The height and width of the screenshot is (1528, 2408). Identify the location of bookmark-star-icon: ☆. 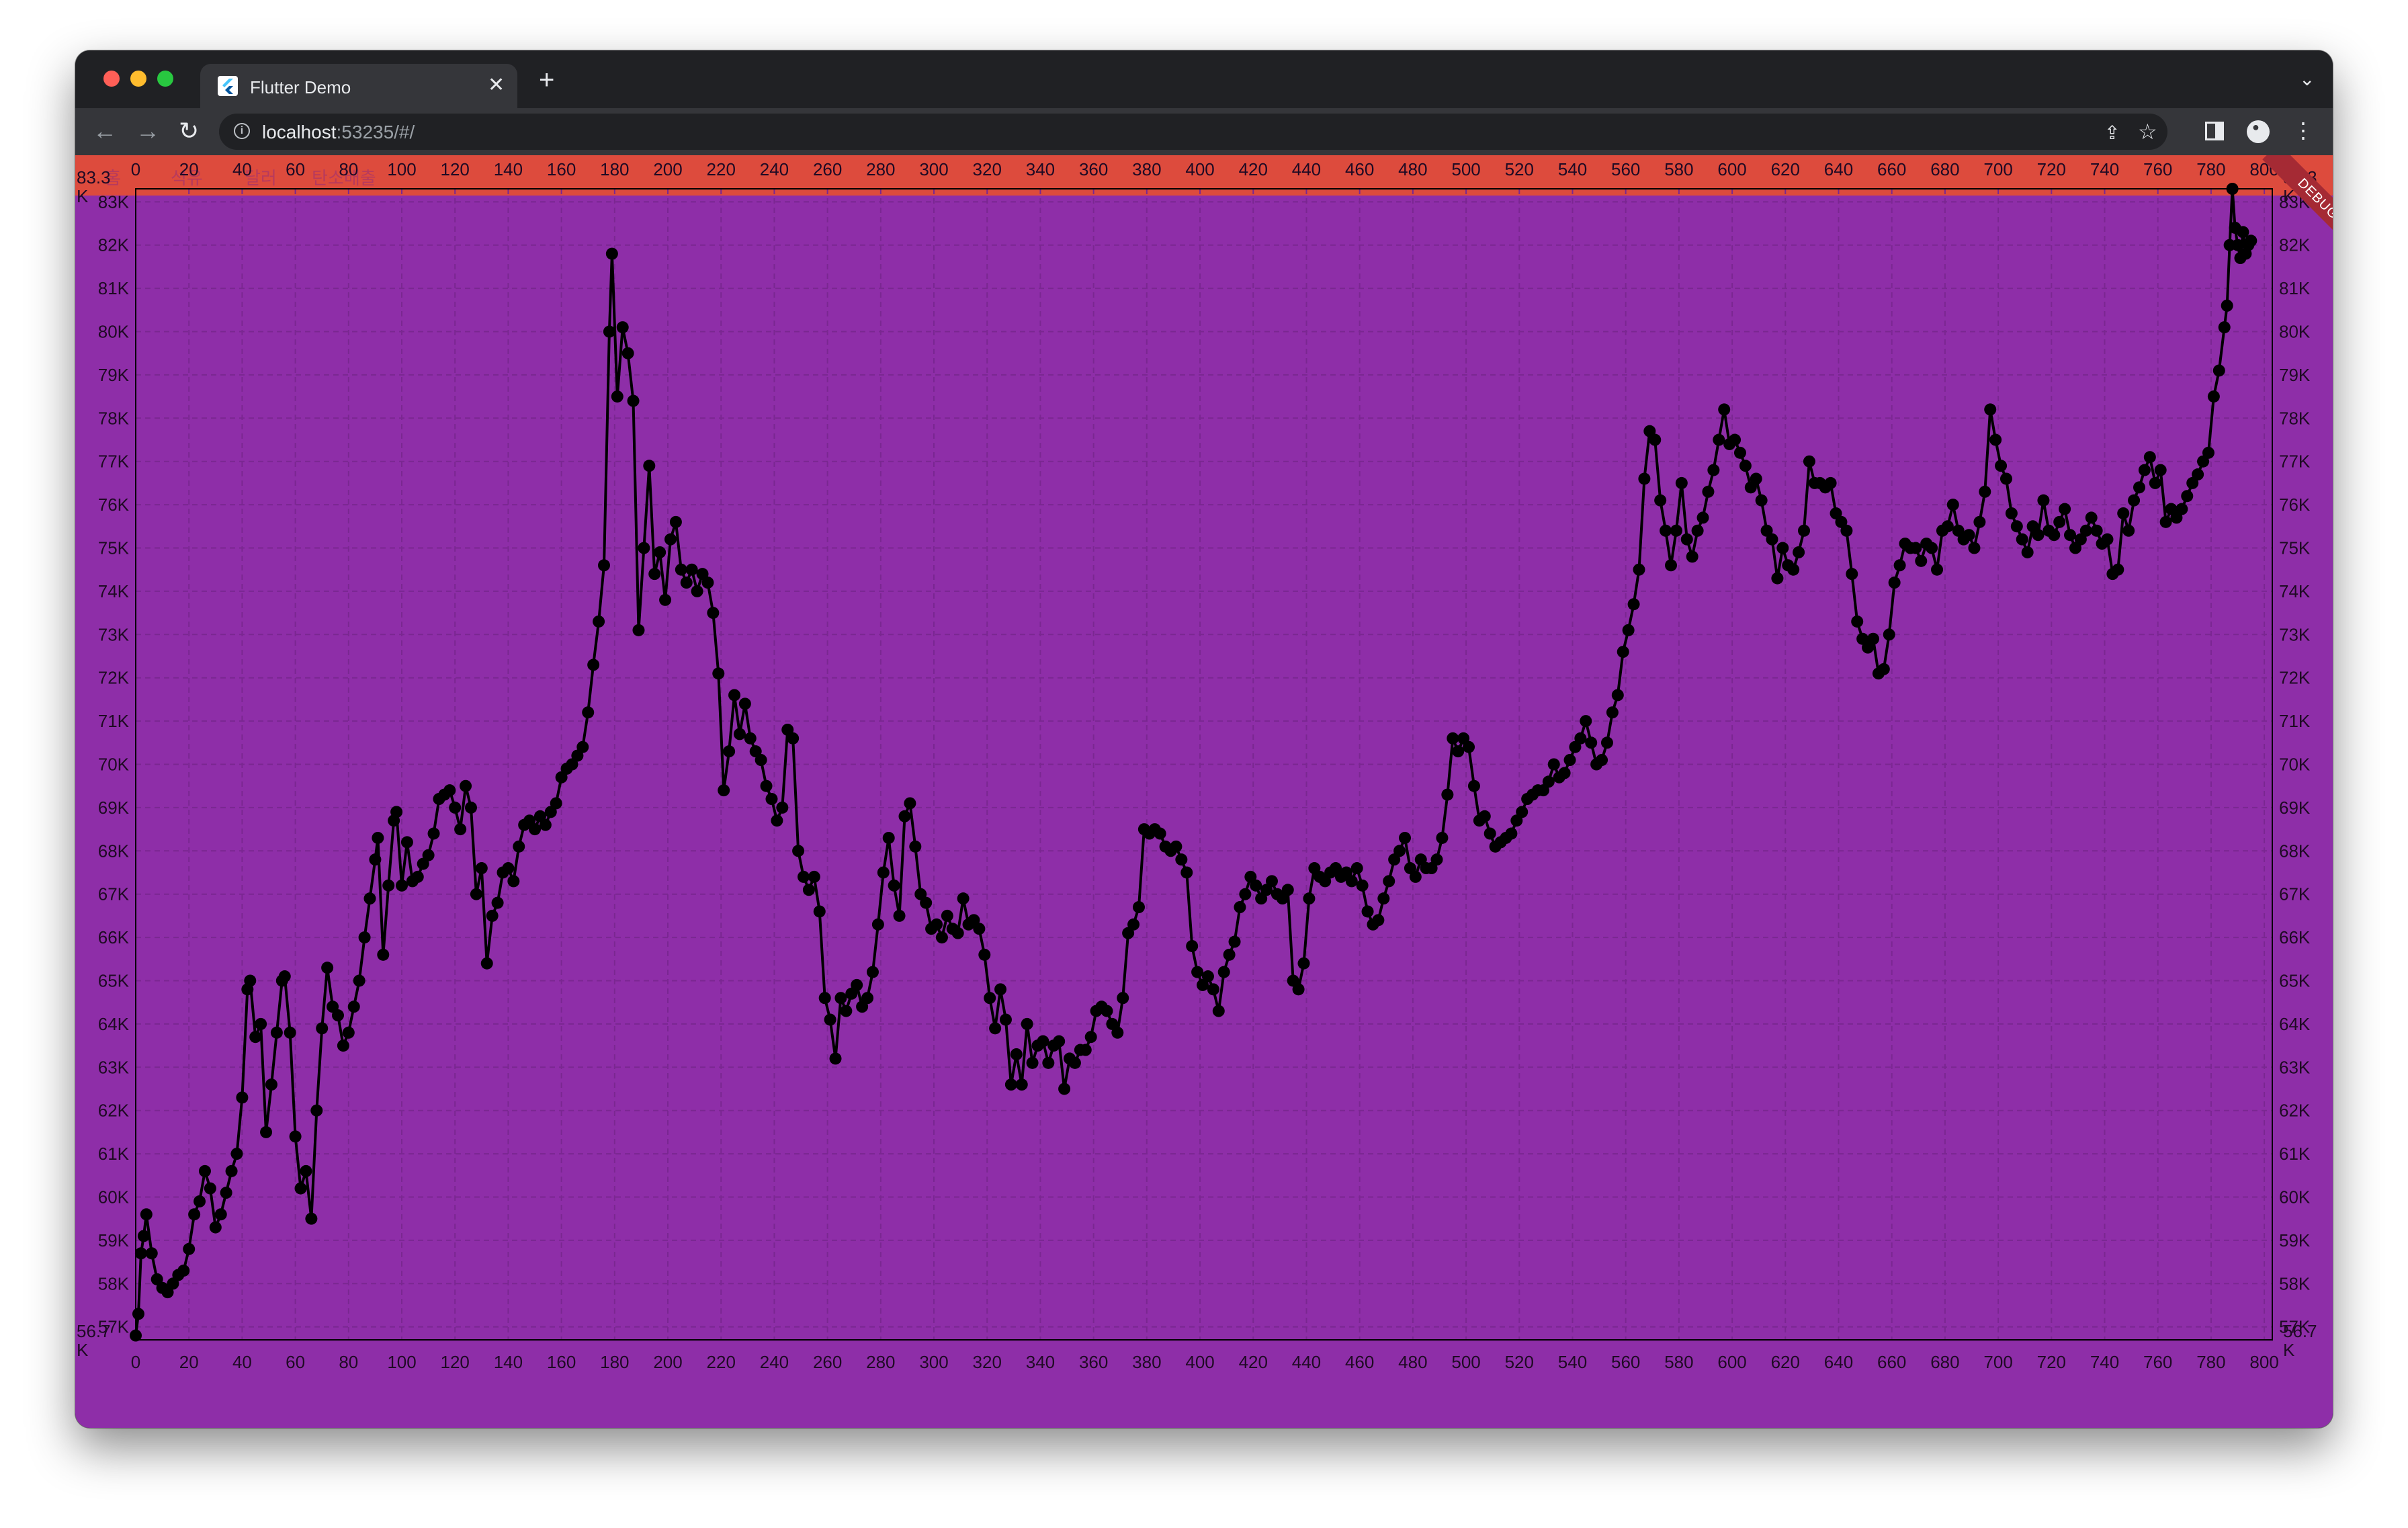
(2147, 132).